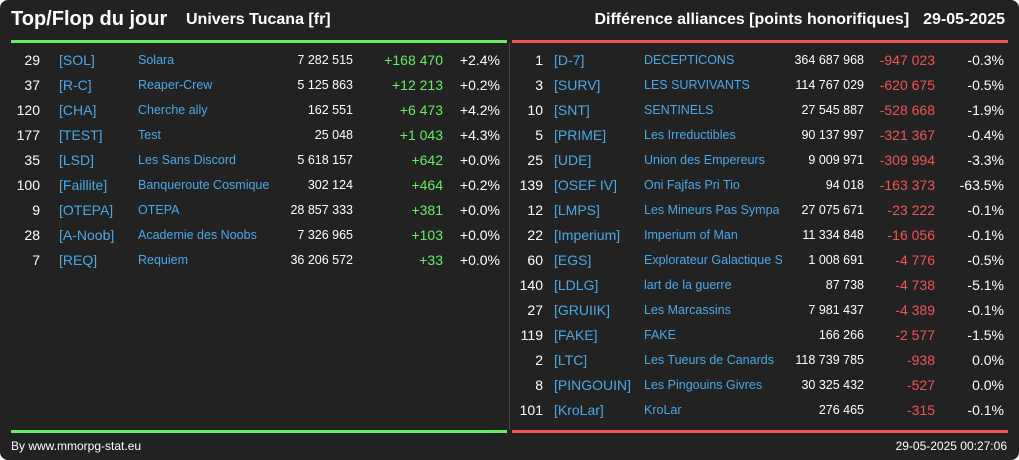  What do you see at coordinates (576, 335) in the screenshot?
I see `alliance-tag: [FAKE]` at bounding box center [576, 335].